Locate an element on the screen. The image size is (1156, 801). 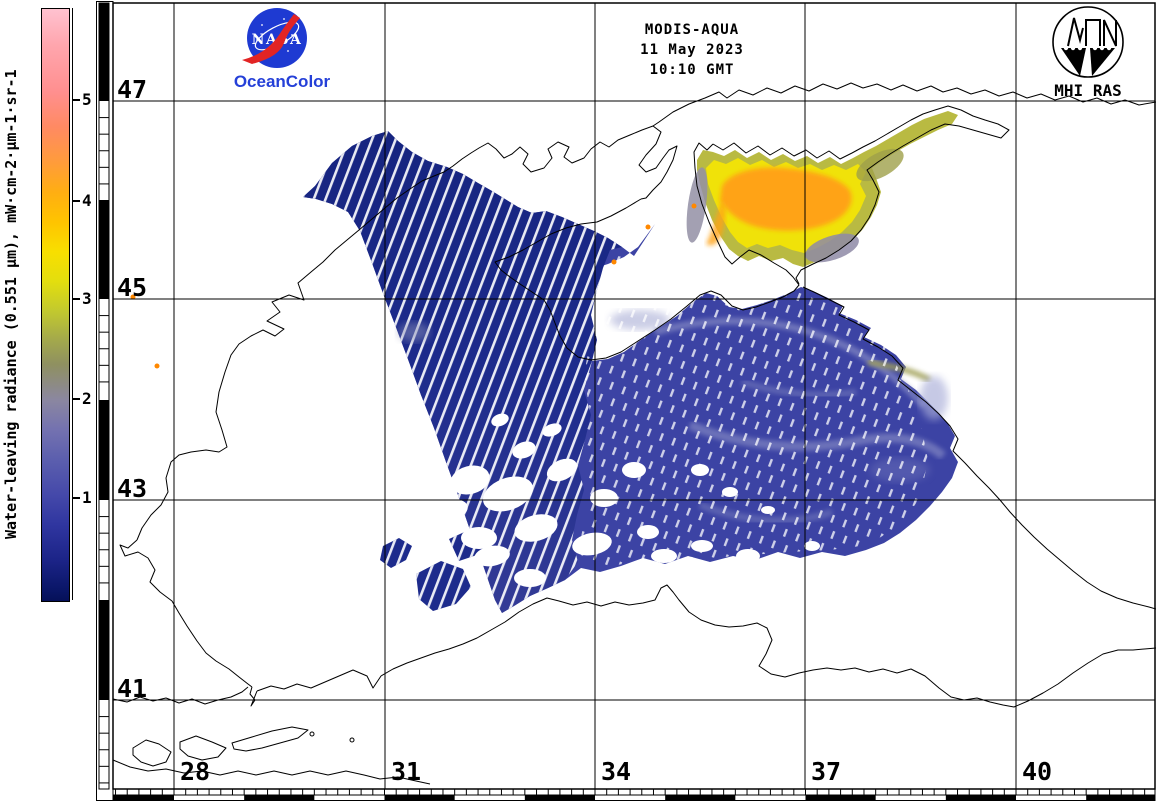
mhi-ras-label: MHI RAS is located at coordinates (1087, 90).